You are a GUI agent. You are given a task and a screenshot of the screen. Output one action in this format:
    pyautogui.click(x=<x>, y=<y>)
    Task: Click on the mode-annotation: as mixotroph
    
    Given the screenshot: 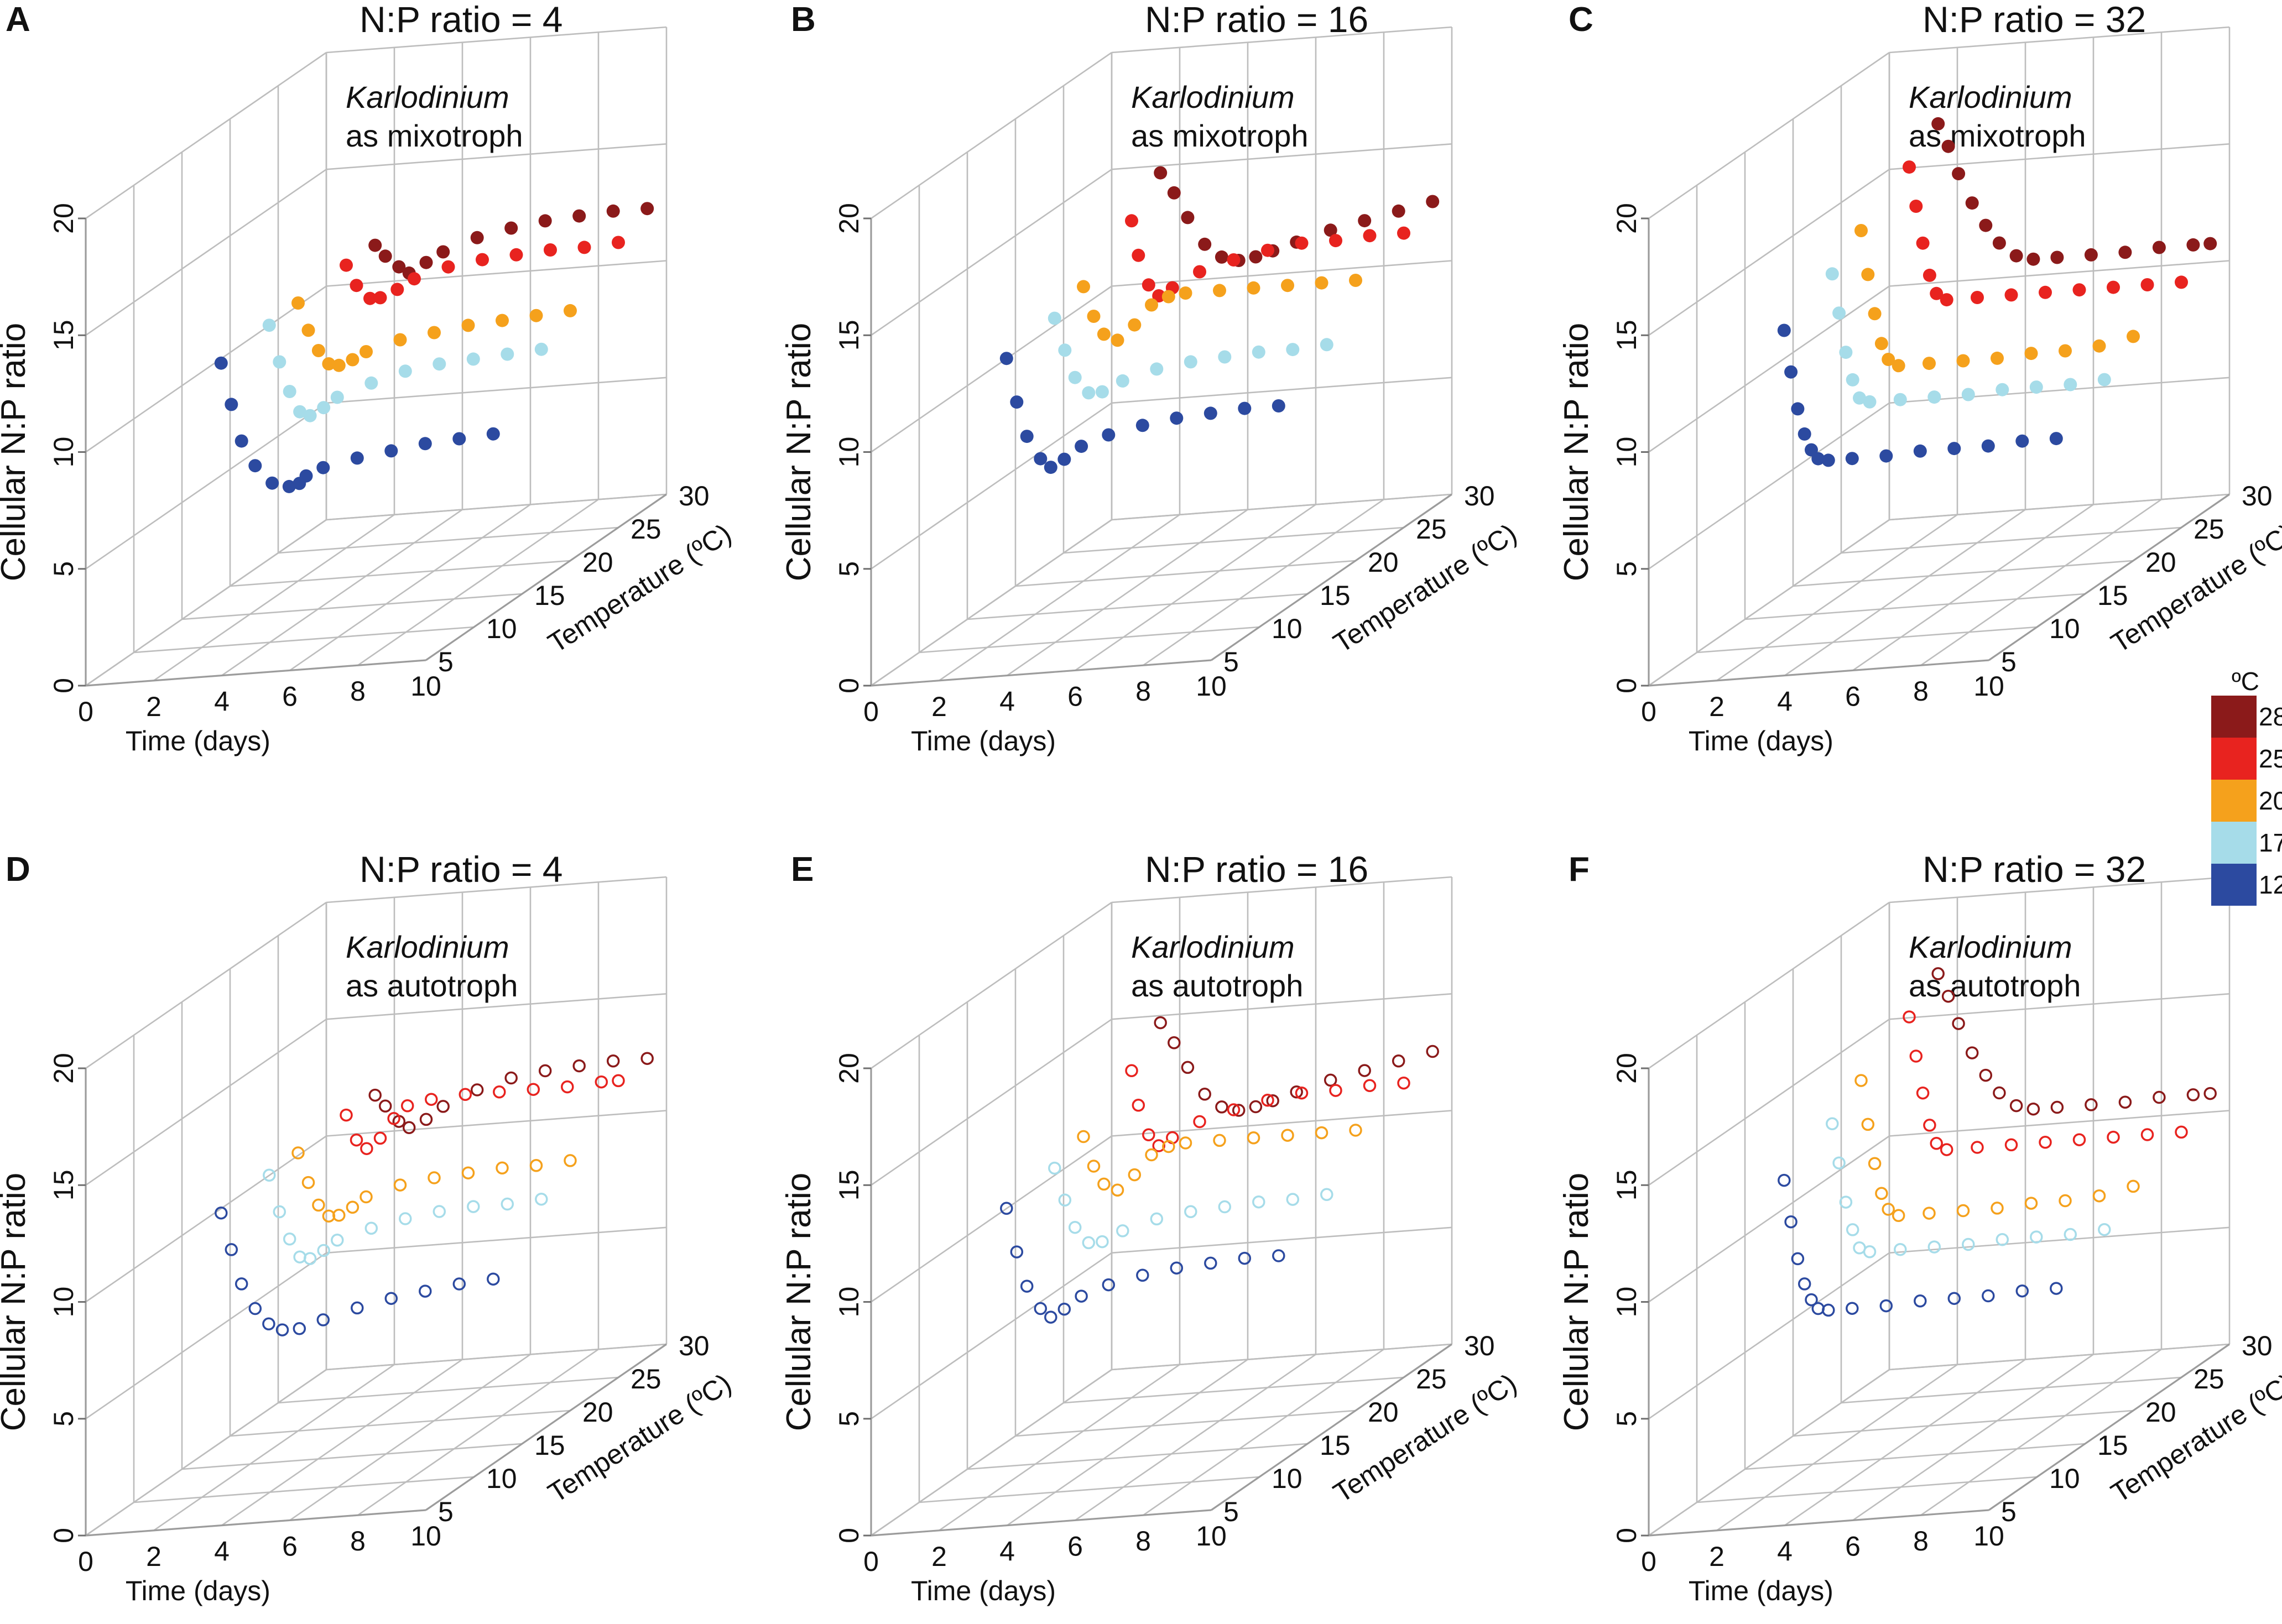 What is the action you would take?
    pyautogui.click(x=1220, y=135)
    